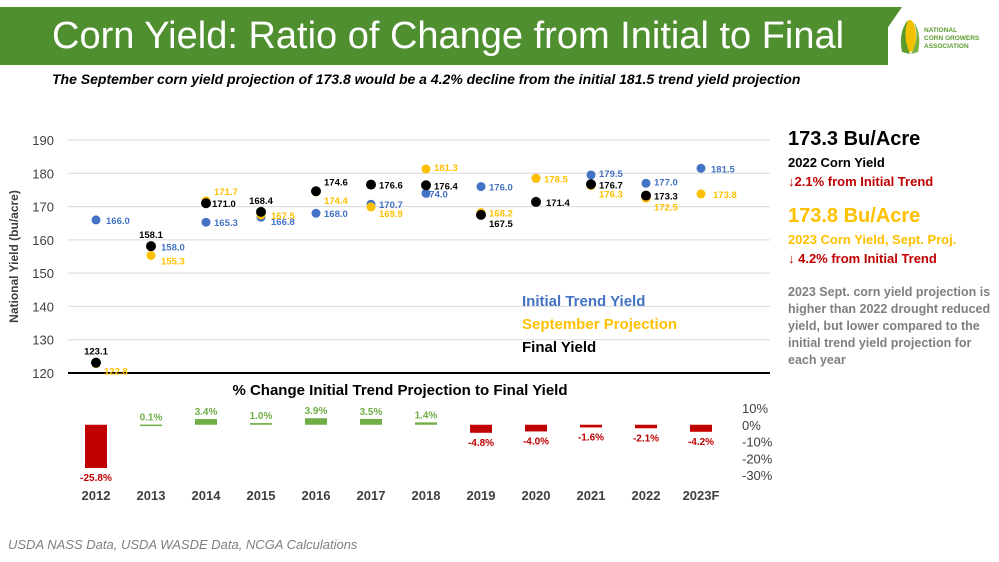 This screenshot has height=562, width=999. What do you see at coordinates (952, 38) in the screenshot?
I see `logo-text-2: CORN GROWERS` at bounding box center [952, 38].